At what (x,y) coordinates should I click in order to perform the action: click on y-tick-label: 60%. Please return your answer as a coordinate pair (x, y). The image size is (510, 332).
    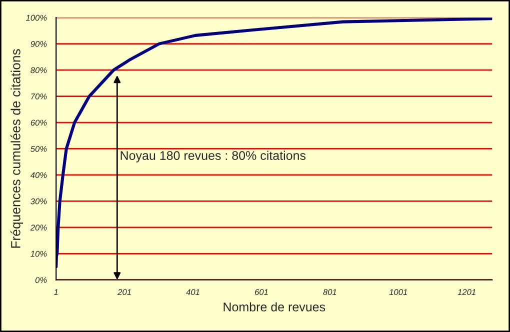
    Looking at the image, I should click on (38, 123).